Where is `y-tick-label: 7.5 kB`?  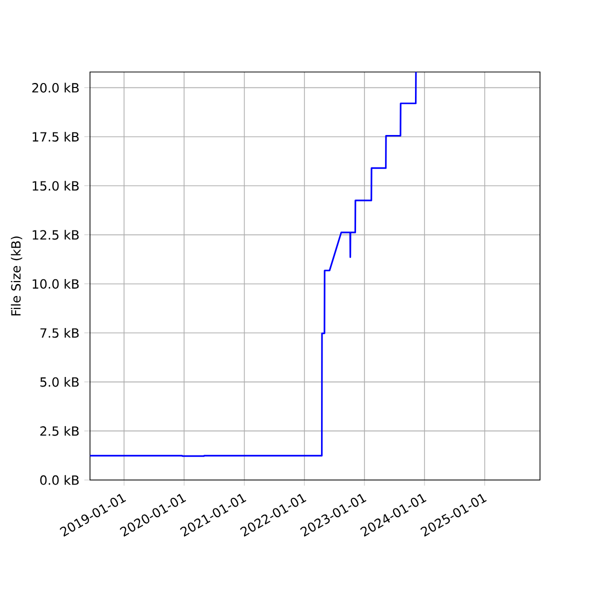
y-tick-label: 7.5 kB is located at coordinates (59, 333).